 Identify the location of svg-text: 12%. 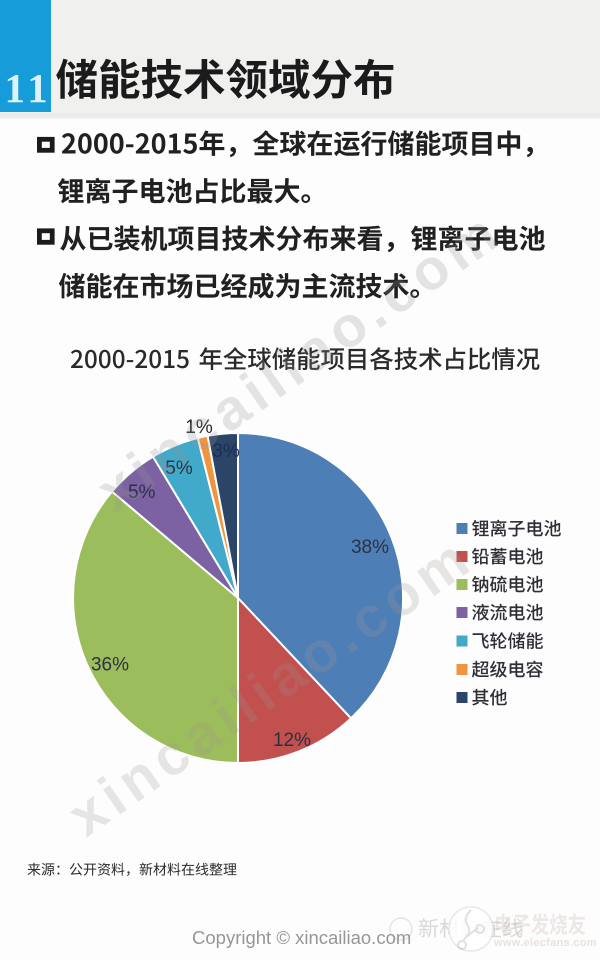
(292, 740).